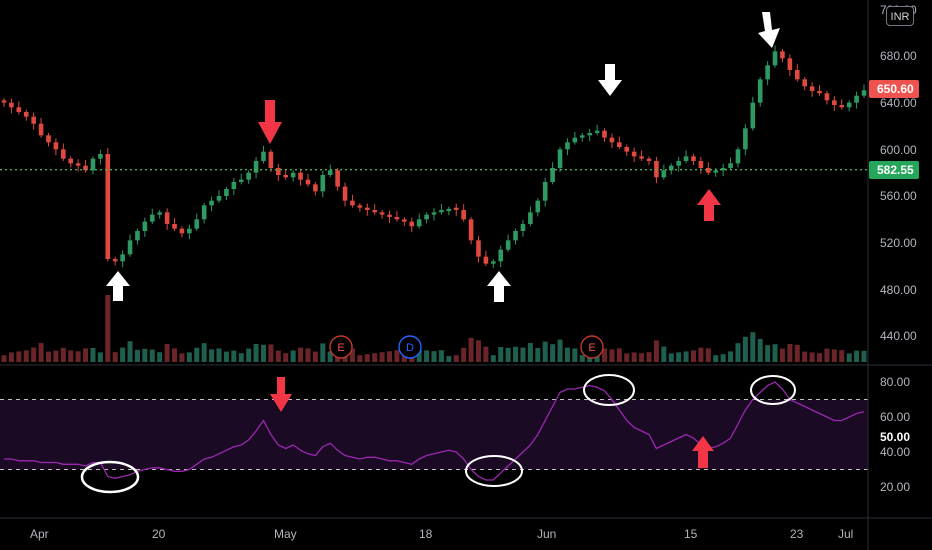  What do you see at coordinates (410, 347) in the screenshot?
I see `dividend-badge: D` at bounding box center [410, 347].